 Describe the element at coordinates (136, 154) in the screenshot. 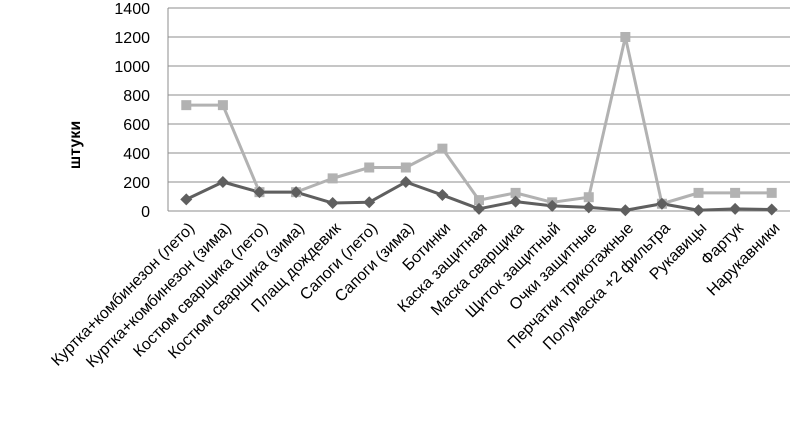

I see `y-tick-label: 400` at that location.